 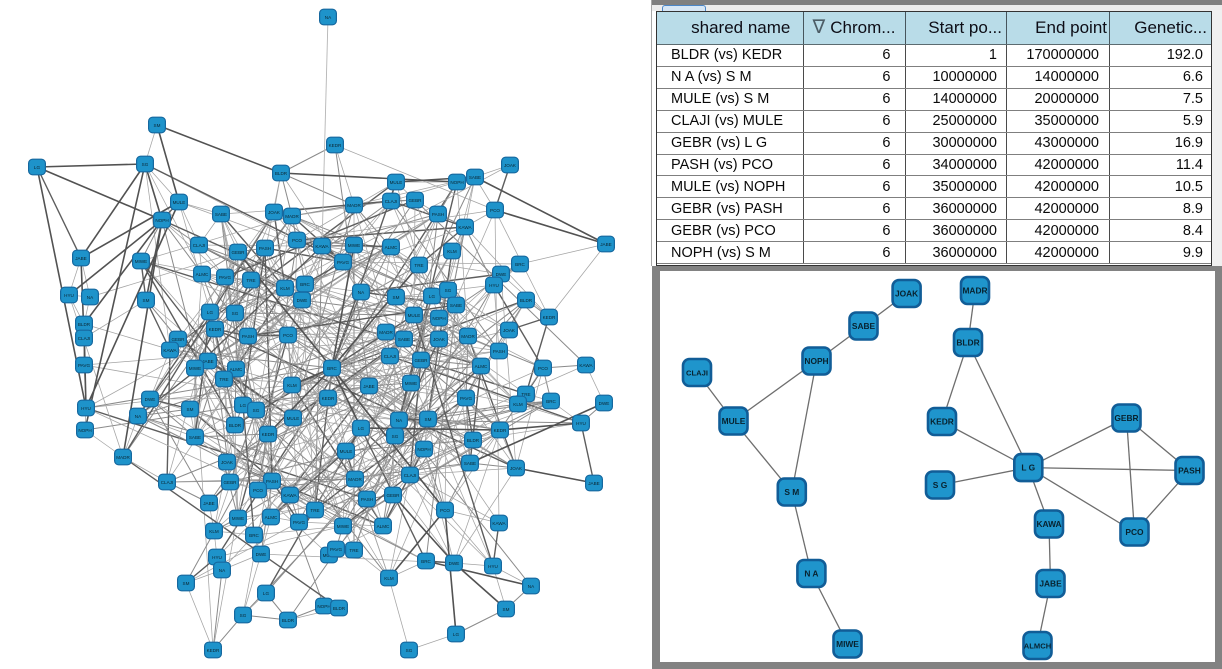 What do you see at coordinates (1028, 467) in the screenshot?
I see `svg-text: L G` at bounding box center [1028, 467].